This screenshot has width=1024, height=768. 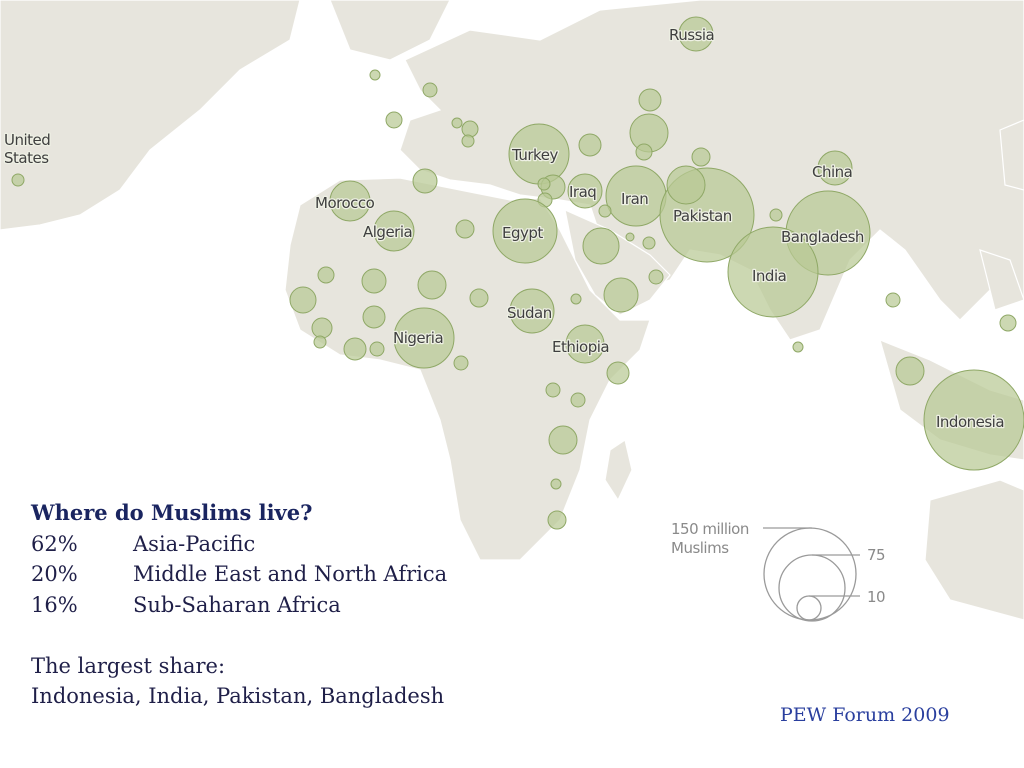 I want to click on bubble-myanmar, so click(x=893, y=300).